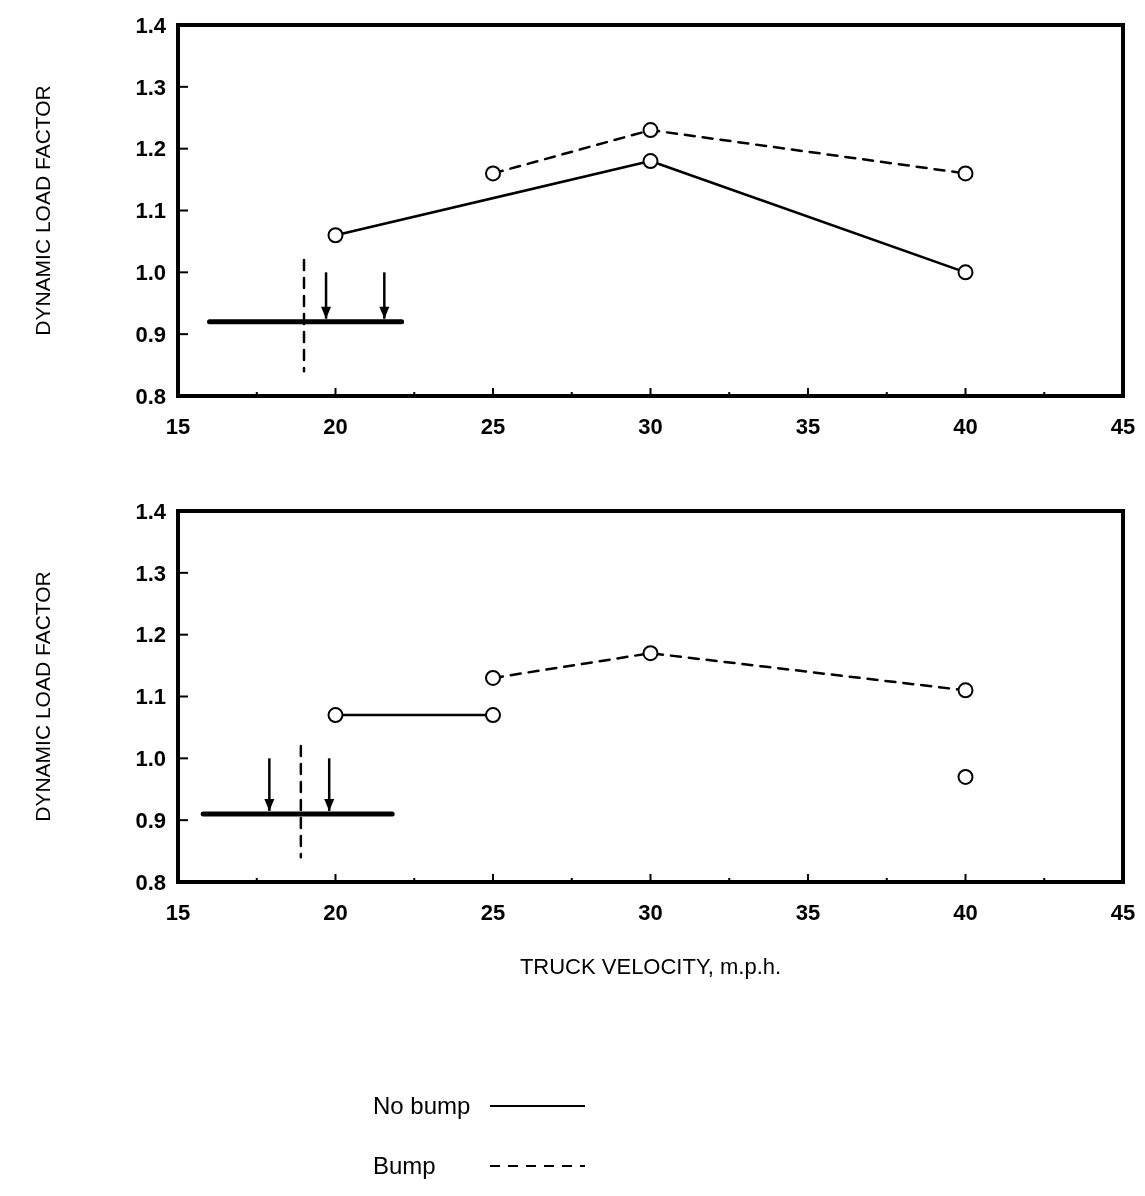 The width and height of the screenshot is (1145, 1196). What do you see at coordinates (422, 1106) in the screenshot?
I see `legend-label: No bump` at bounding box center [422, 1106].